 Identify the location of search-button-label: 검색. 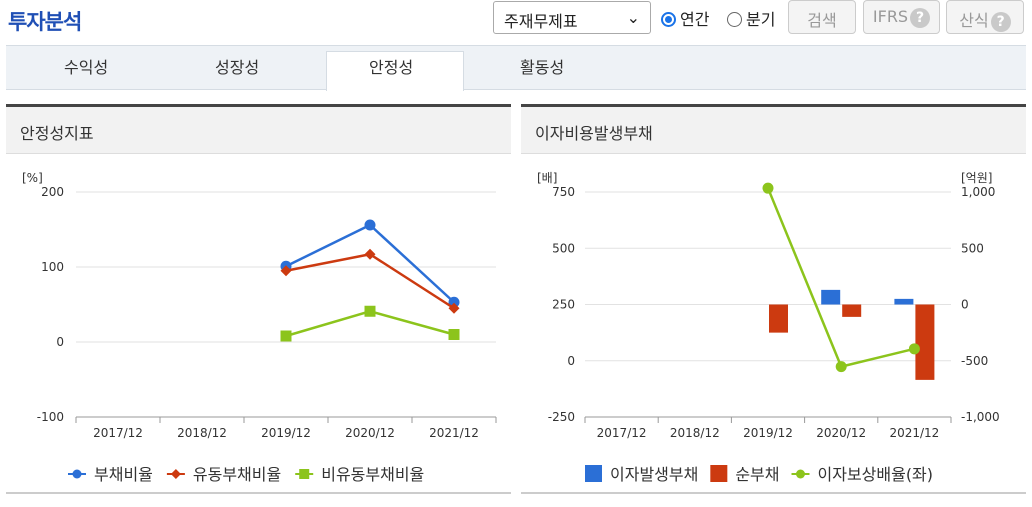
(822, 20).